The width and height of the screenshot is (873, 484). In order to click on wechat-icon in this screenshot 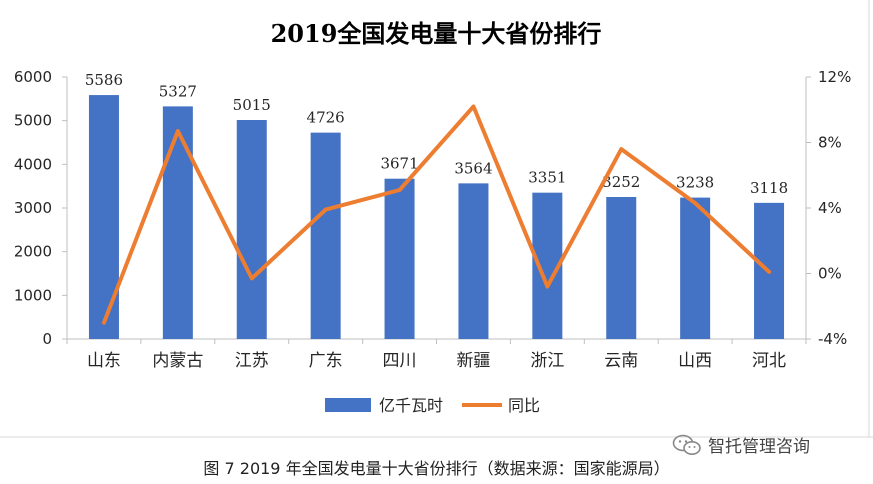, I will do `click(686, 444)`.